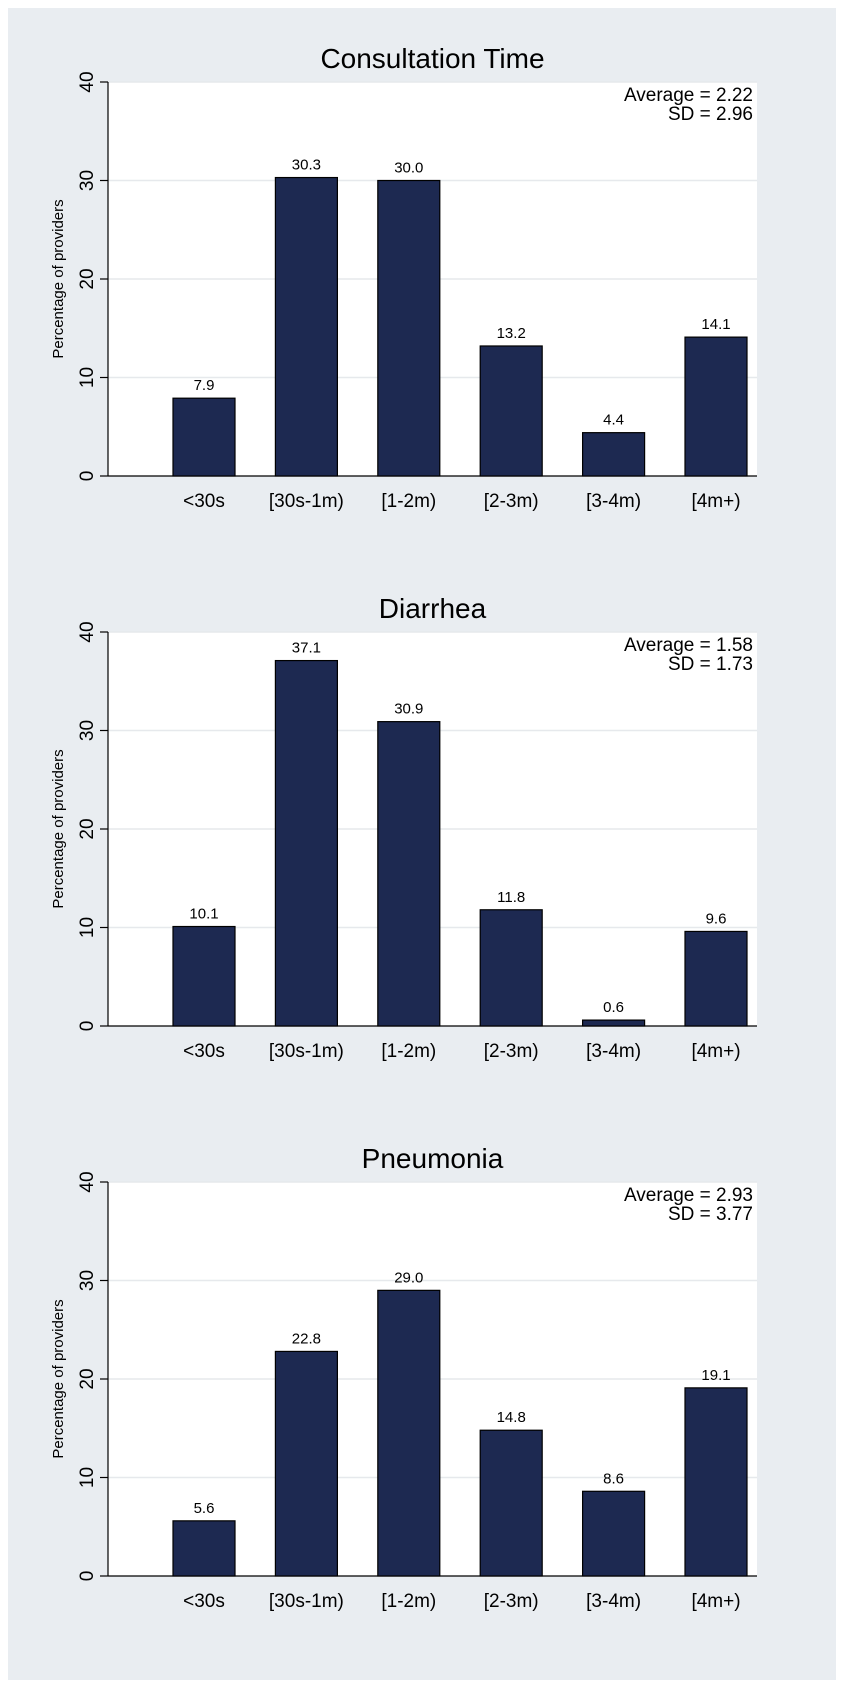  I want to click on sd-label: SD = 3.77, so click(710, 1214).